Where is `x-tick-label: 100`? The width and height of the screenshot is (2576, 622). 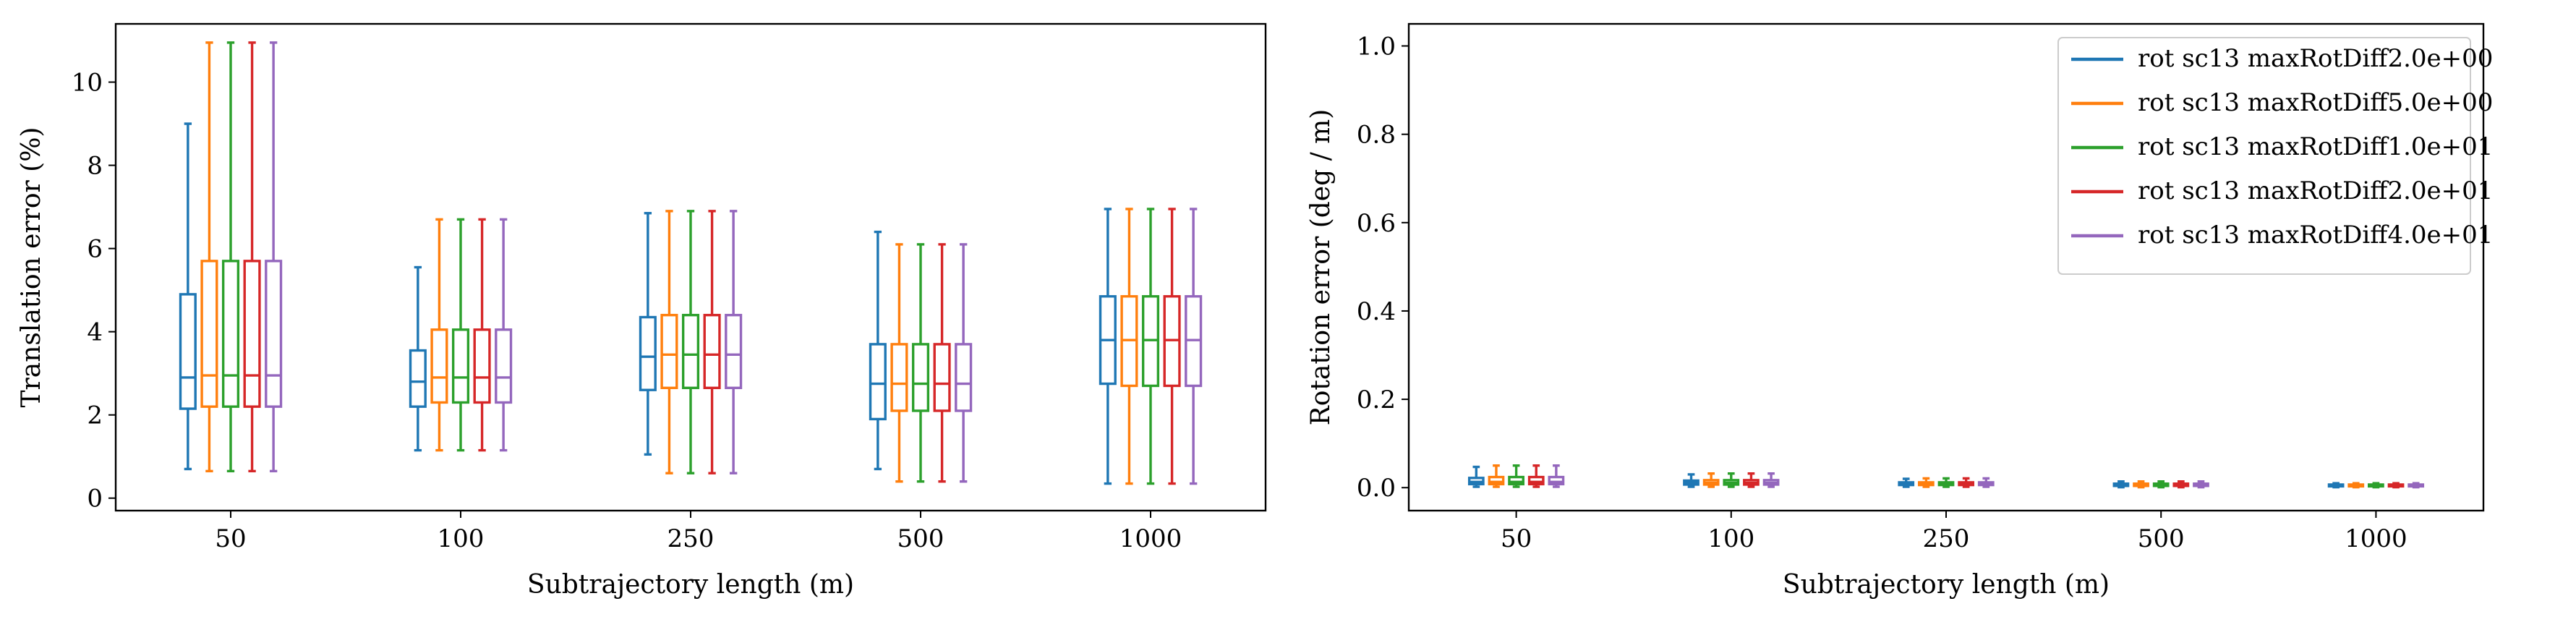 x-tick-label: 100 is located at coordinates (1731, 538).